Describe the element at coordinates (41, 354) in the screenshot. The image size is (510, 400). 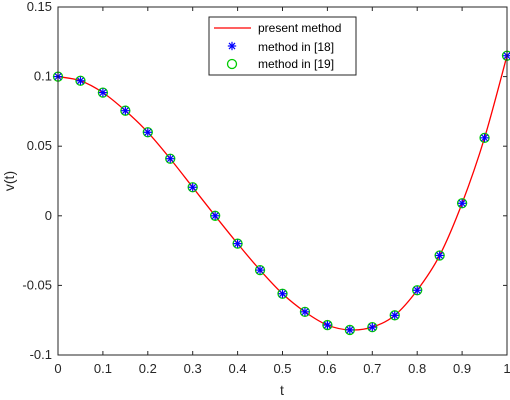
I see `y-tick-label: -0.1` at that location.